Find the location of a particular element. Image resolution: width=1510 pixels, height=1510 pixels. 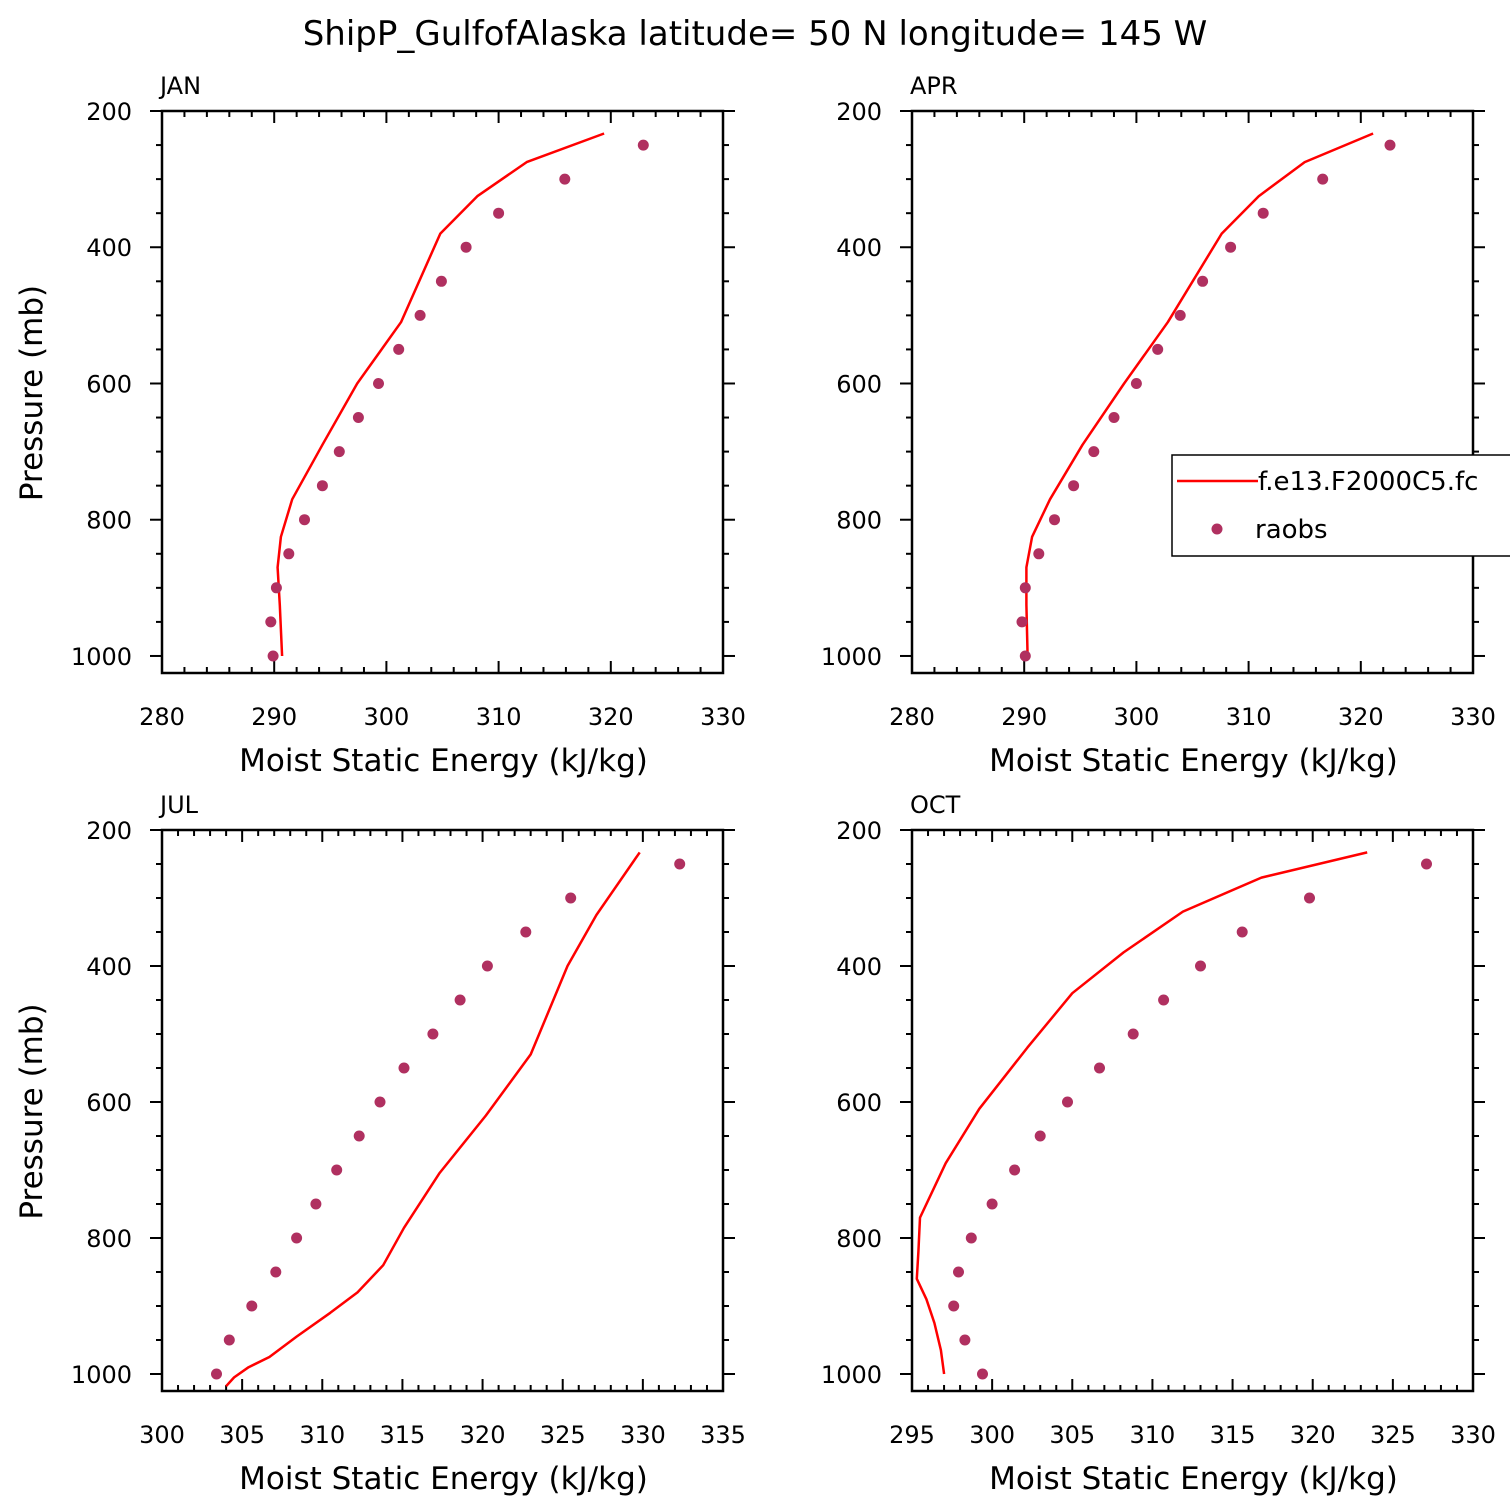

legend: f.e13.F2000C5.fc raobs is located at coordinates (1340, 505).